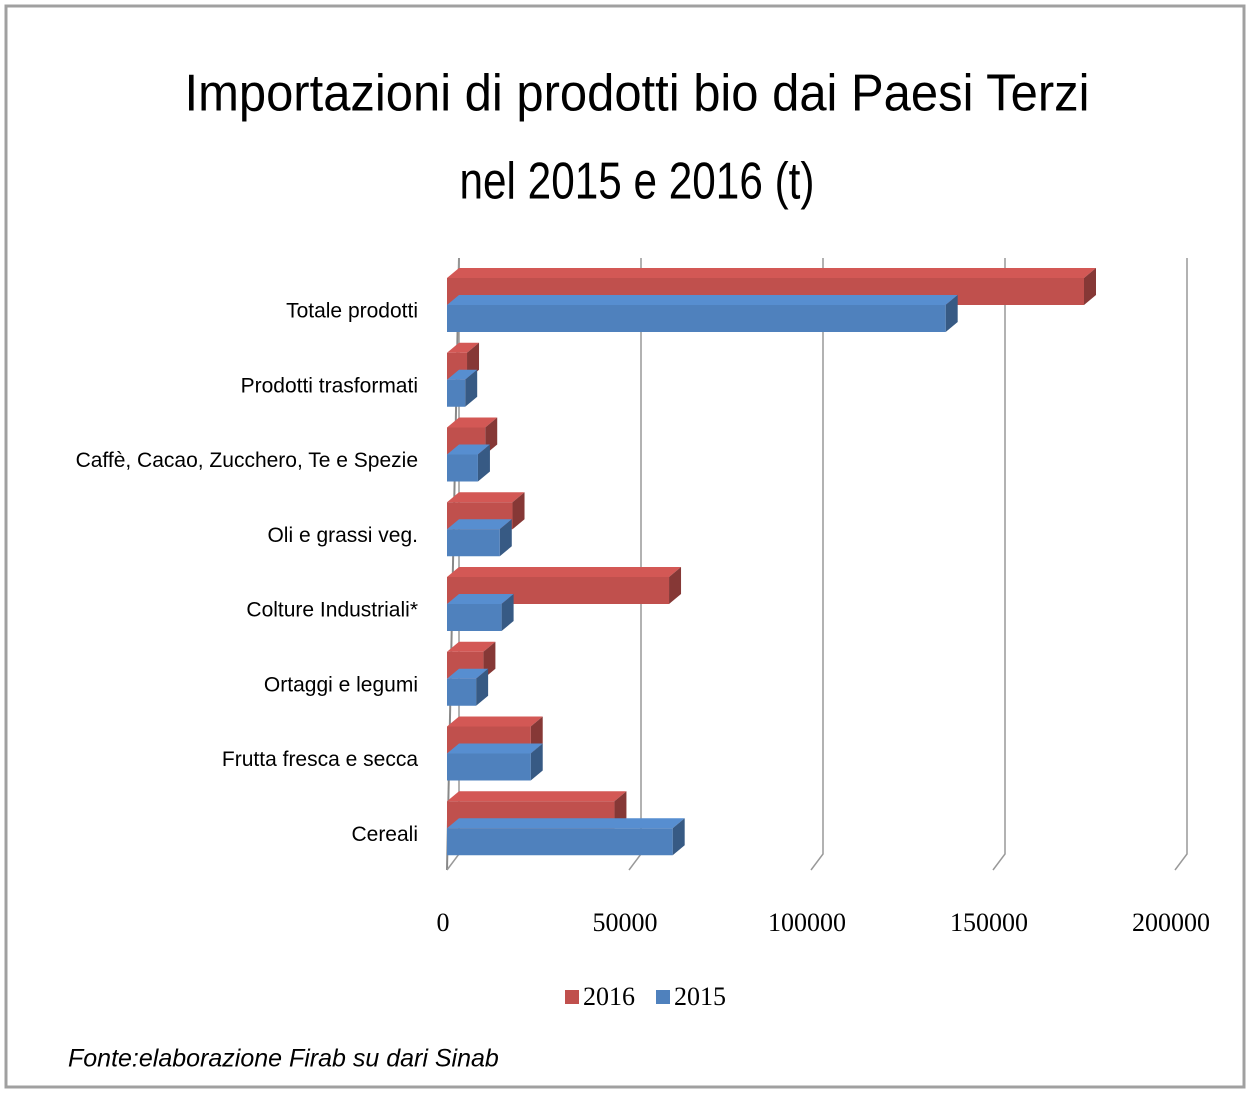  I want to click on x-tick-label: 200000, so click(1171, 922).